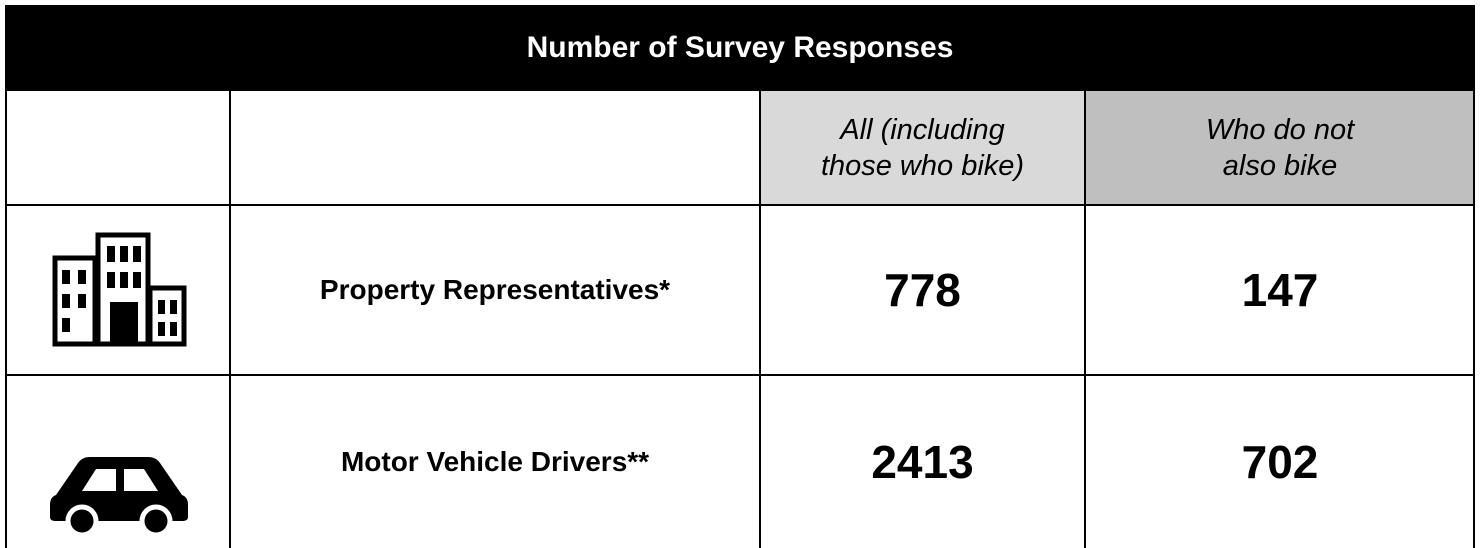 Image resolution: width=1480 pixels, height=548 pixels. What do you see at coordinates (119, 496) in the screenshot?
I see `car-icon` at bounding box center [119, 496].